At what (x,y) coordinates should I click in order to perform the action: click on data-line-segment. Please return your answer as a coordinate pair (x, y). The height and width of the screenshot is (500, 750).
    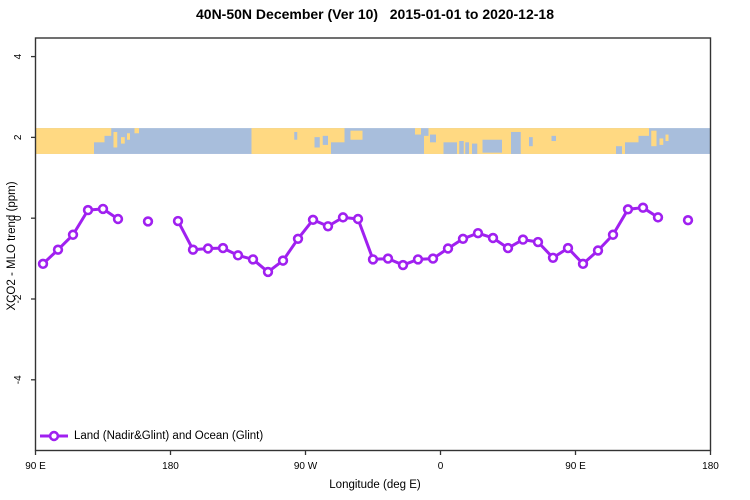
    Looking at the image, I should click on (80, 236).